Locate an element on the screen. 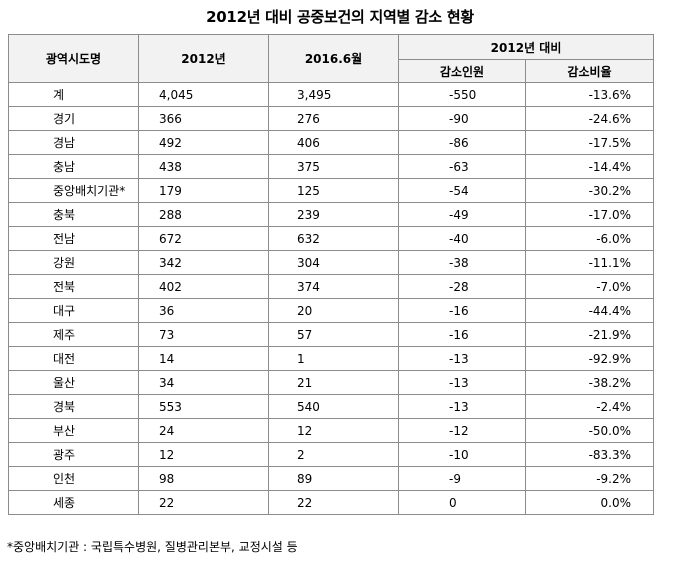  cell-2012: 22 is located at coordinates (203, 502).